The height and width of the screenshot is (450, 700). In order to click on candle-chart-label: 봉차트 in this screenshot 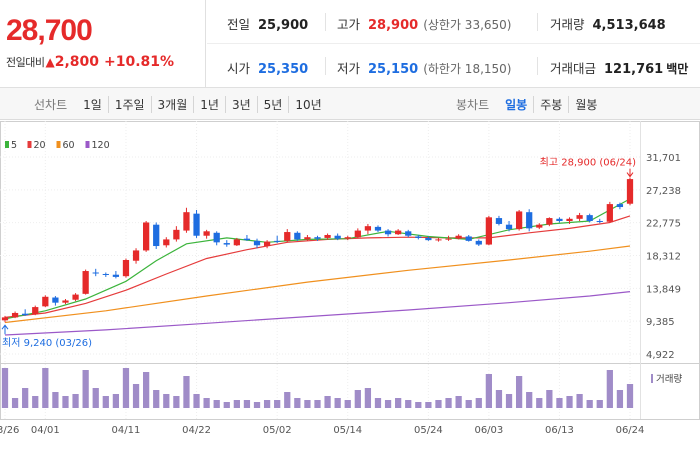, I will do `click(473, 104)`.